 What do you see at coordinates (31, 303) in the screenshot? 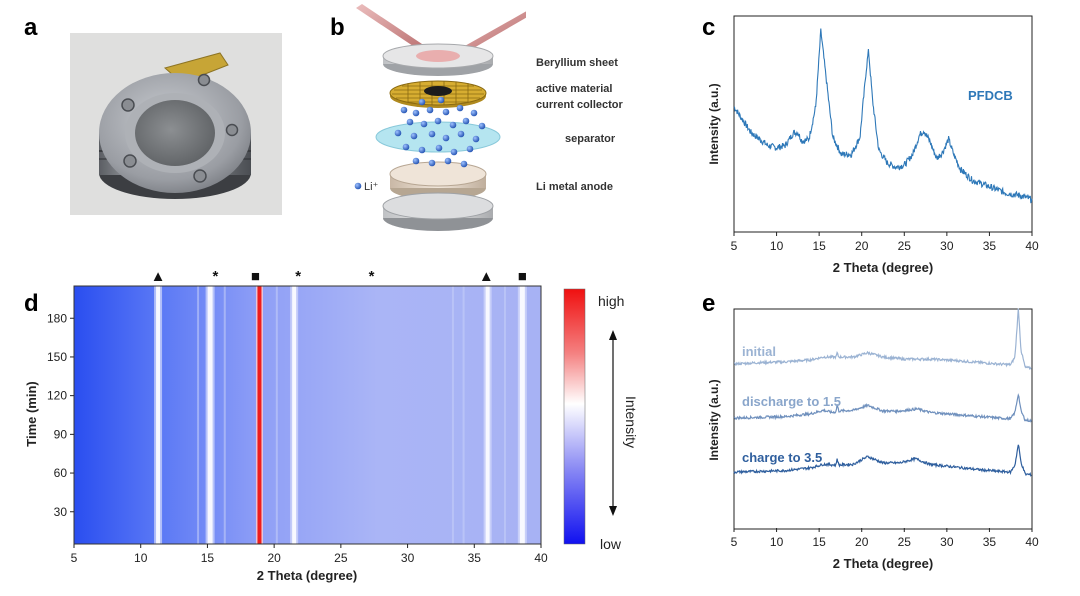
I see `panel-label-d: d` at bounding box center [31, 303].